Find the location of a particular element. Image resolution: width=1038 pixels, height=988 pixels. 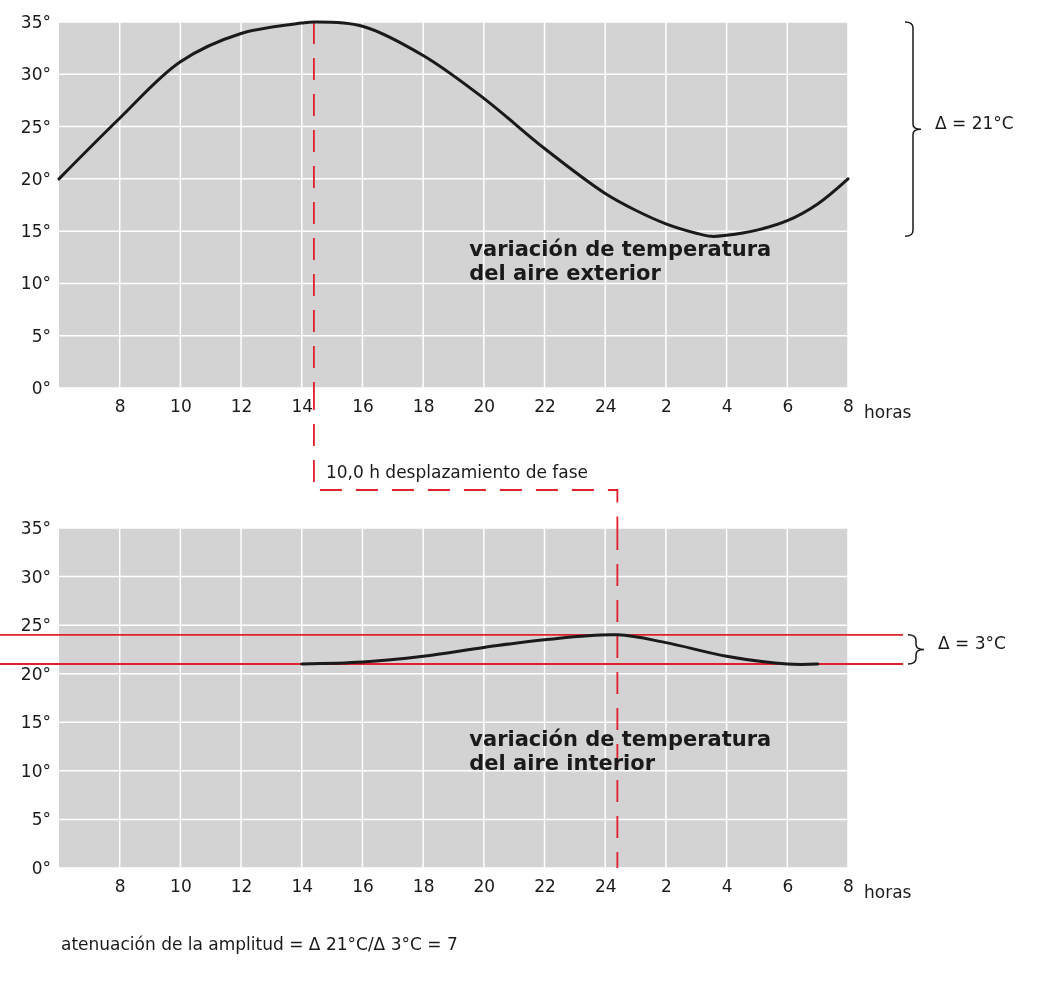

annotation: variación de temperatura del aire interior is located at coordinates (620, 750).